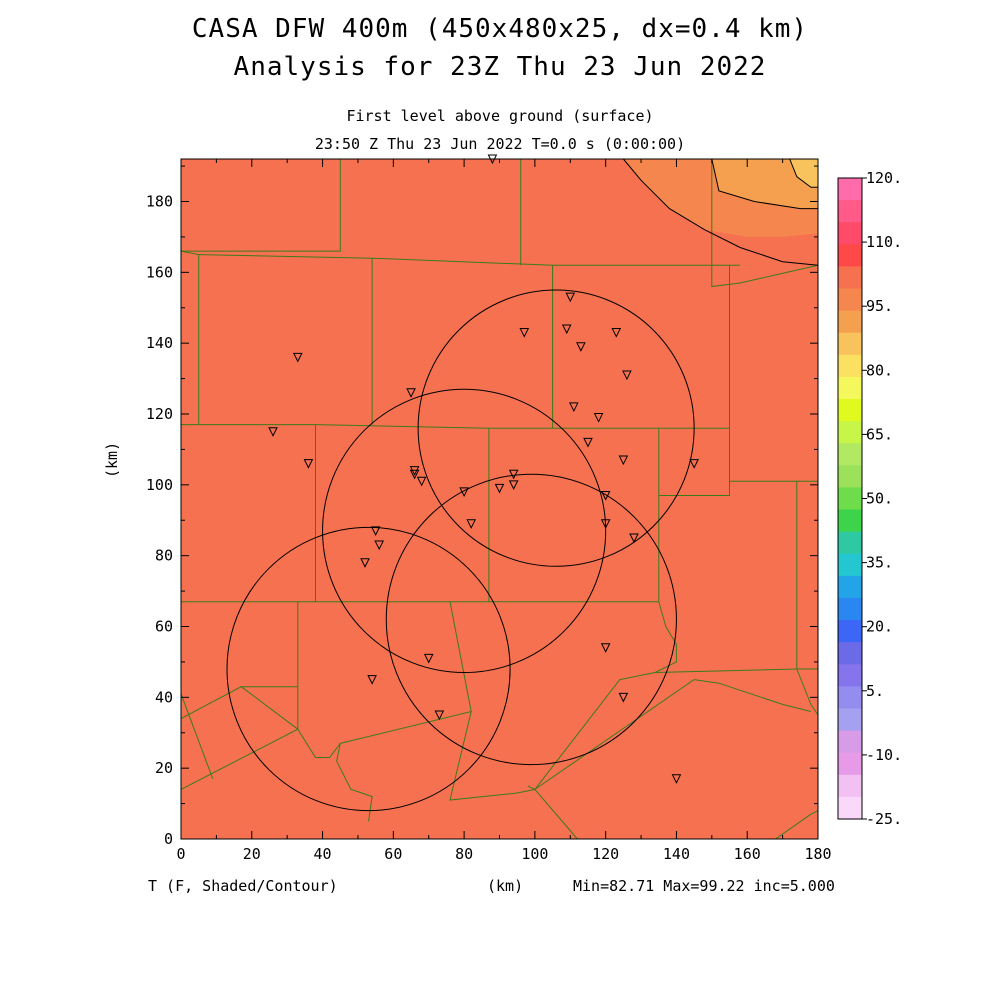 The height and width of the screenshot is (1000, 1000). Describe the element at coordinates (676, 854) in the screenshot. I see `x-tick-label: 140` at that location.